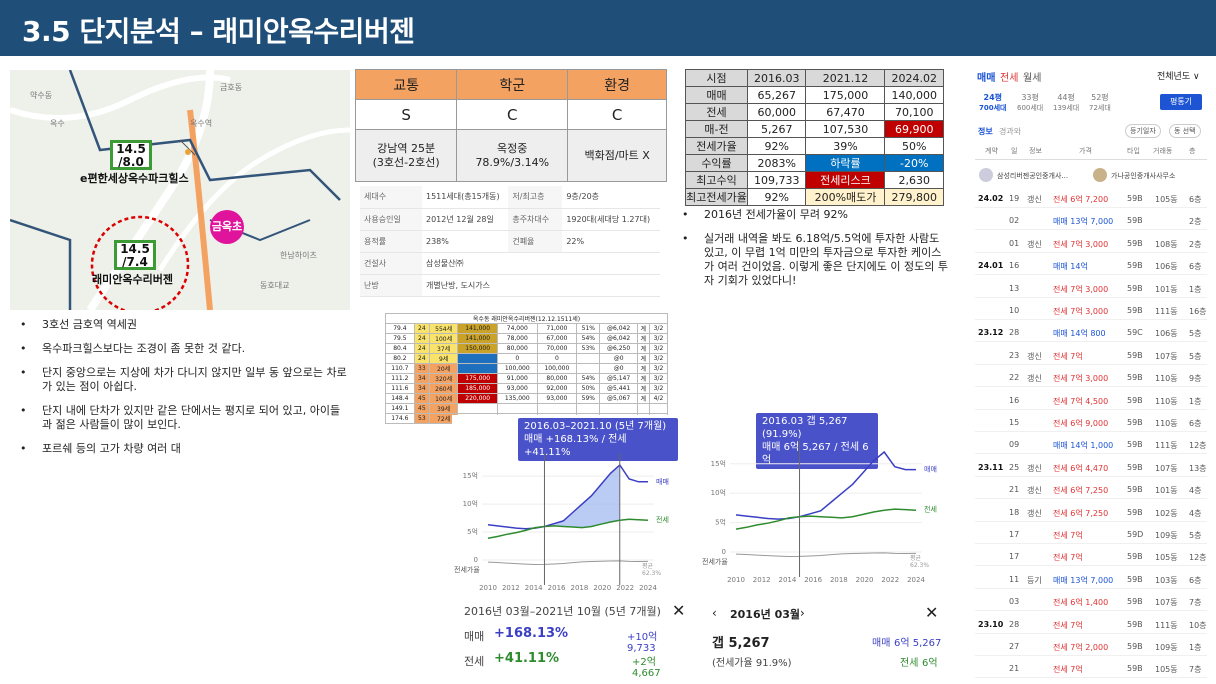  I want to click on row-cell: 106동, so click(1166, 267).